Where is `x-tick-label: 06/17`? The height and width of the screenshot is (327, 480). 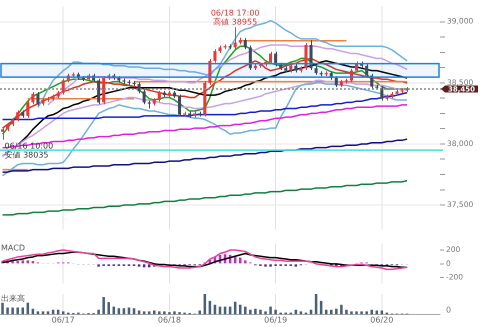
x-tick-label: 06/17 is located at coordinates (63, 319).